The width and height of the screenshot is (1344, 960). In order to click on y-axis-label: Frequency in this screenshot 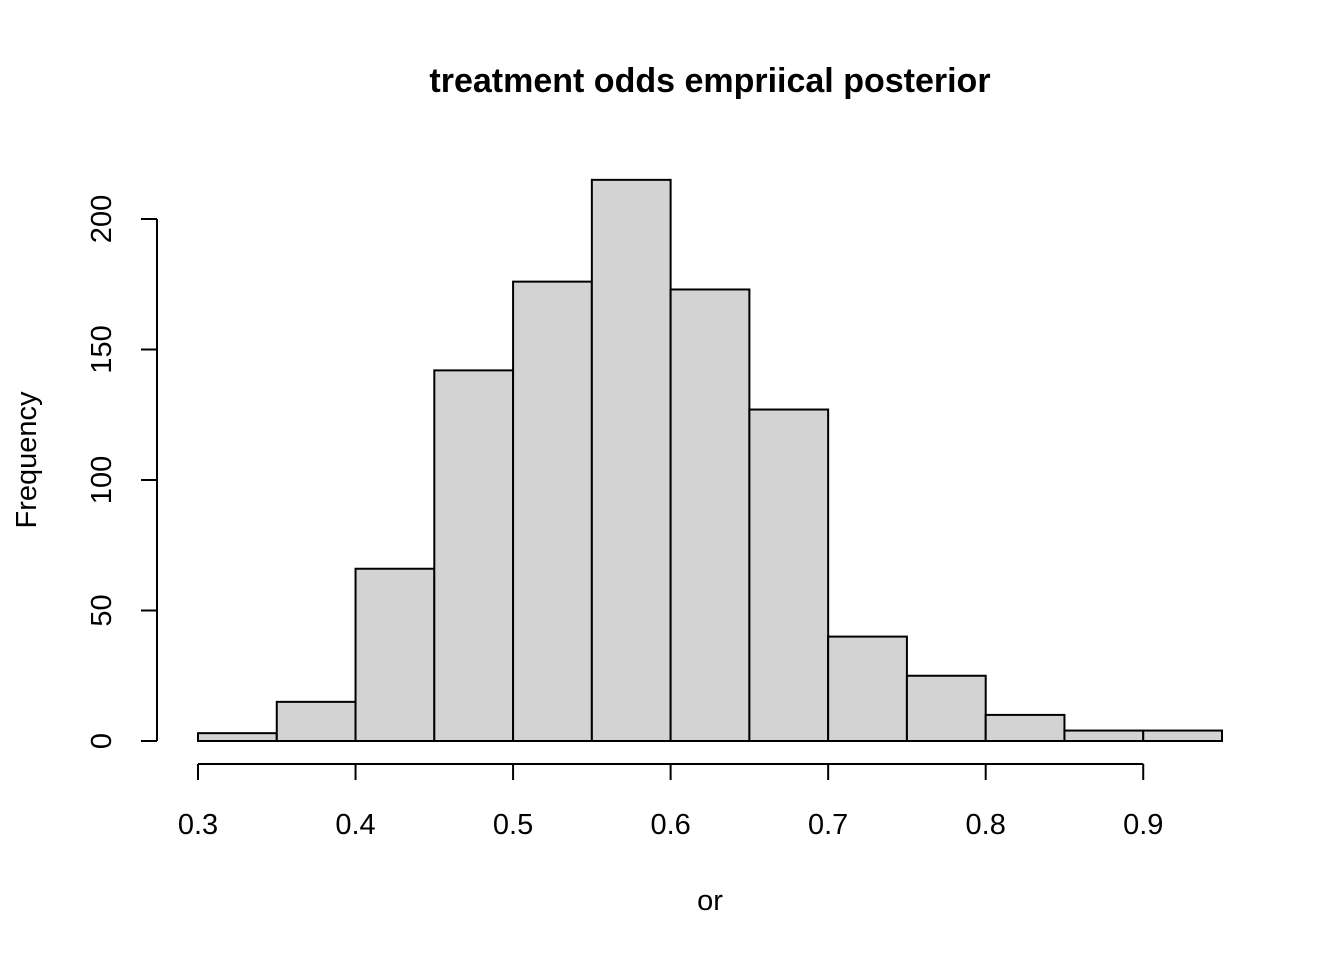, I will do `click(27, 460)`.